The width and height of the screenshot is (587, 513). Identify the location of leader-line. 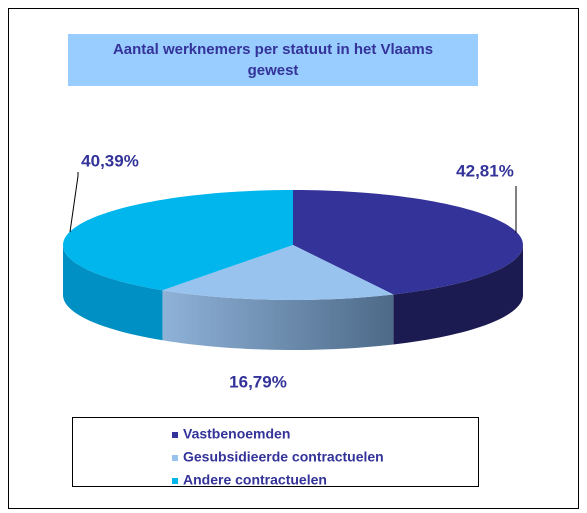
(74, 202).